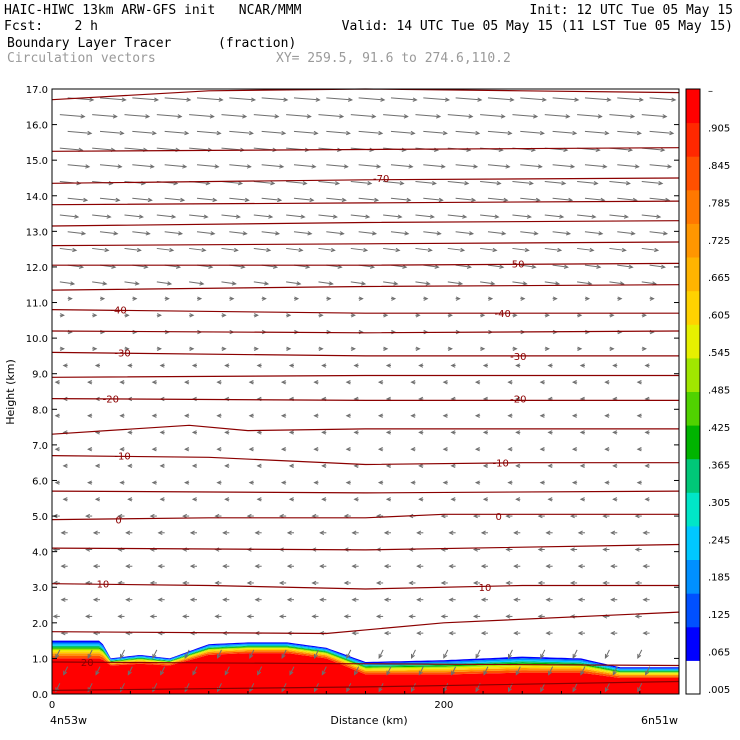  I want to click on contour-label: -70, so click(381, 179).